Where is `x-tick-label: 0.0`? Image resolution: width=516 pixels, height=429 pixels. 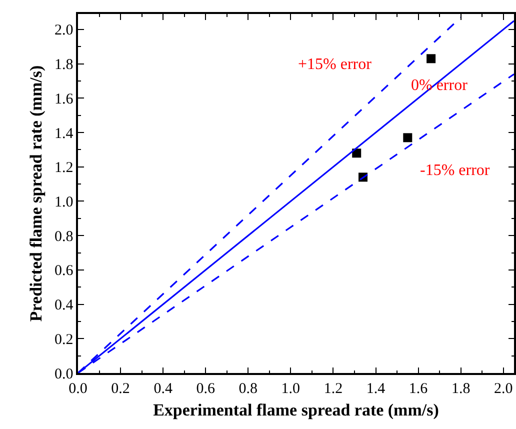 x-tick-label: 0.0 is located at coordinates (78, 388).